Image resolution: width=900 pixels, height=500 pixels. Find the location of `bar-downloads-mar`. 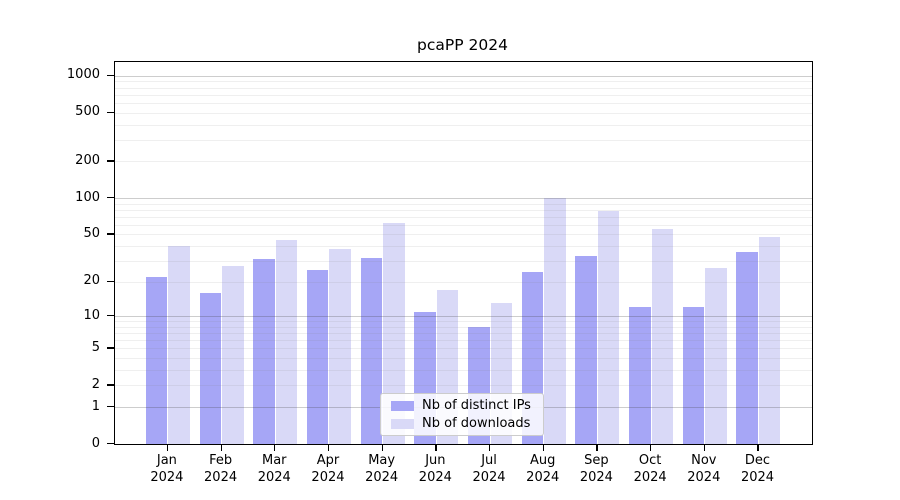

bar-downloads-mar is located at coordinates (286, 341).